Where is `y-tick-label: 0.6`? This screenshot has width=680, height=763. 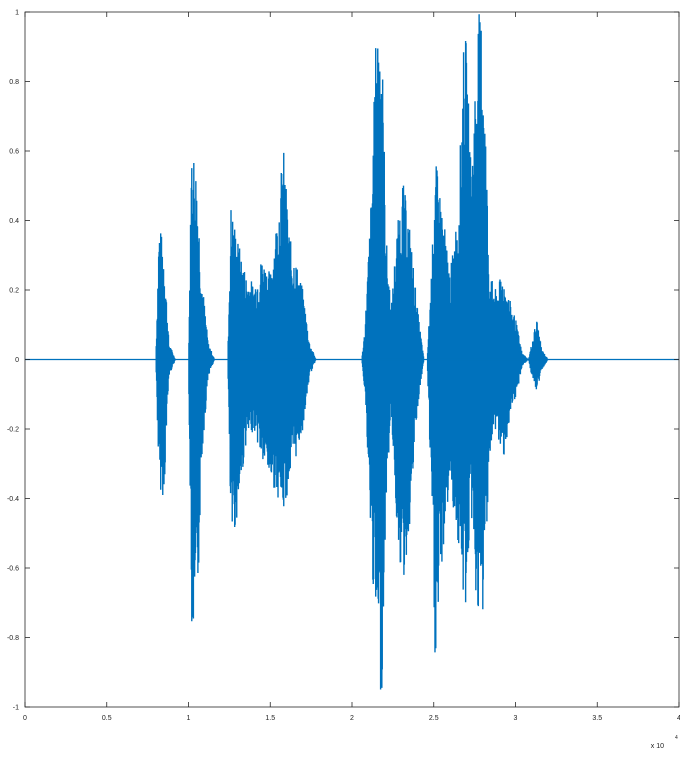 y-tick-label: 0.6 is located at coordinates (14, 152).